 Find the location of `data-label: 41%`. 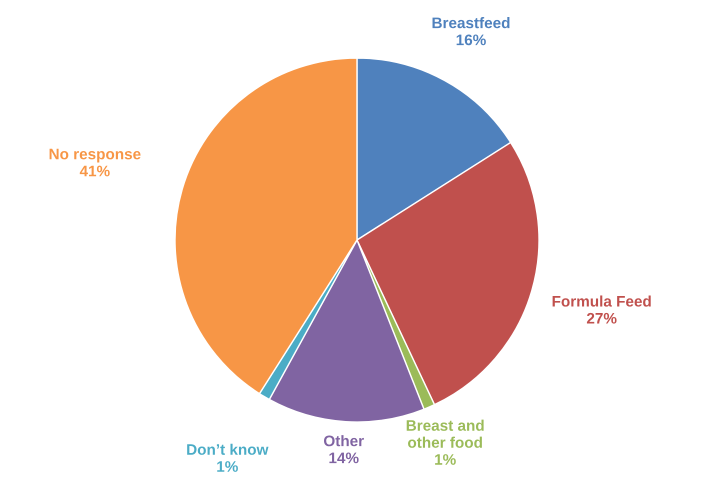

data-label: 41% is located at coordinates (95, 171).